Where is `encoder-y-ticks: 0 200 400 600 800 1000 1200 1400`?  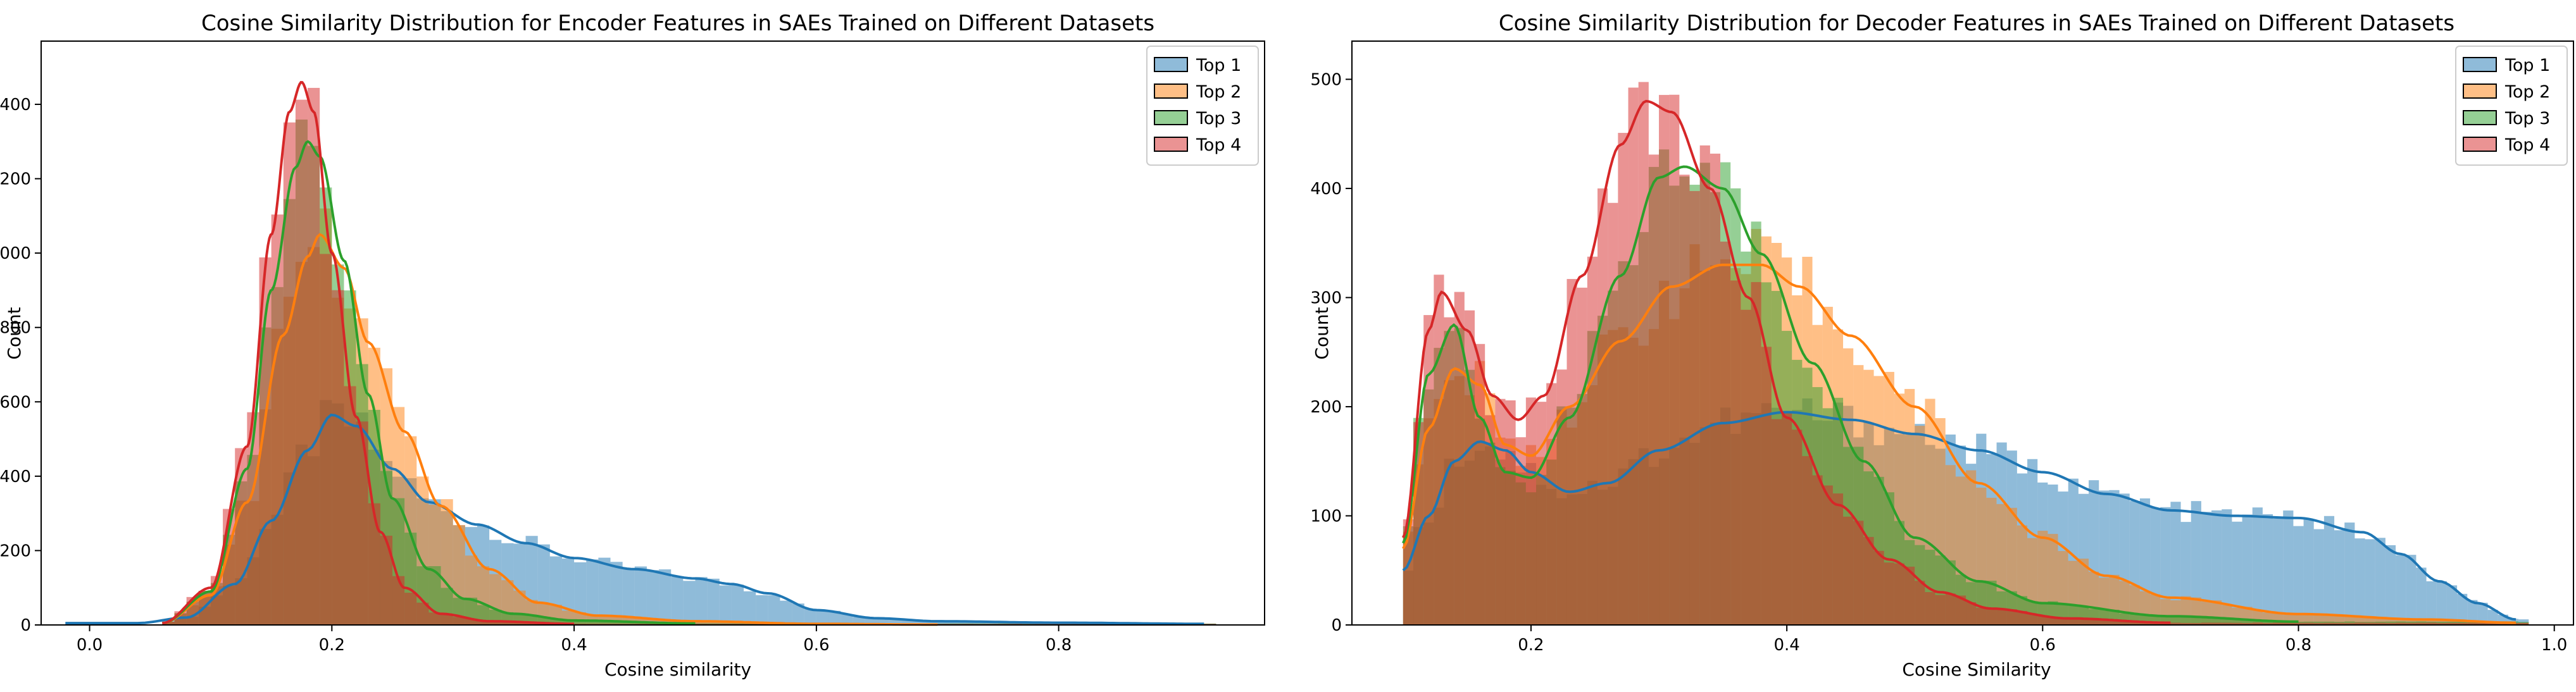
encoder-y-ticks: 0 200 400 600 800 1000 1200 1400 is located at coordinates (20, 365).